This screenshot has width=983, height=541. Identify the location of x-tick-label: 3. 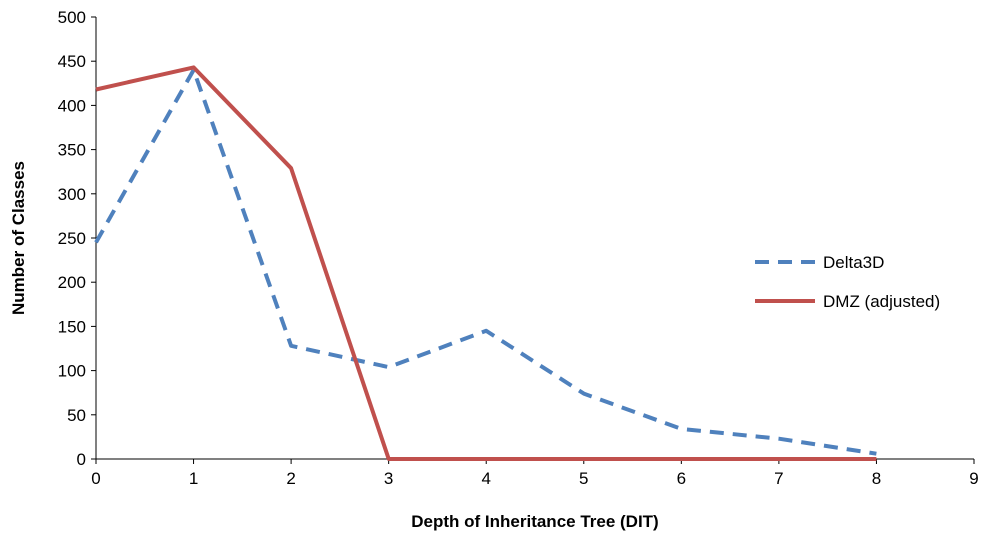
(388, 478).